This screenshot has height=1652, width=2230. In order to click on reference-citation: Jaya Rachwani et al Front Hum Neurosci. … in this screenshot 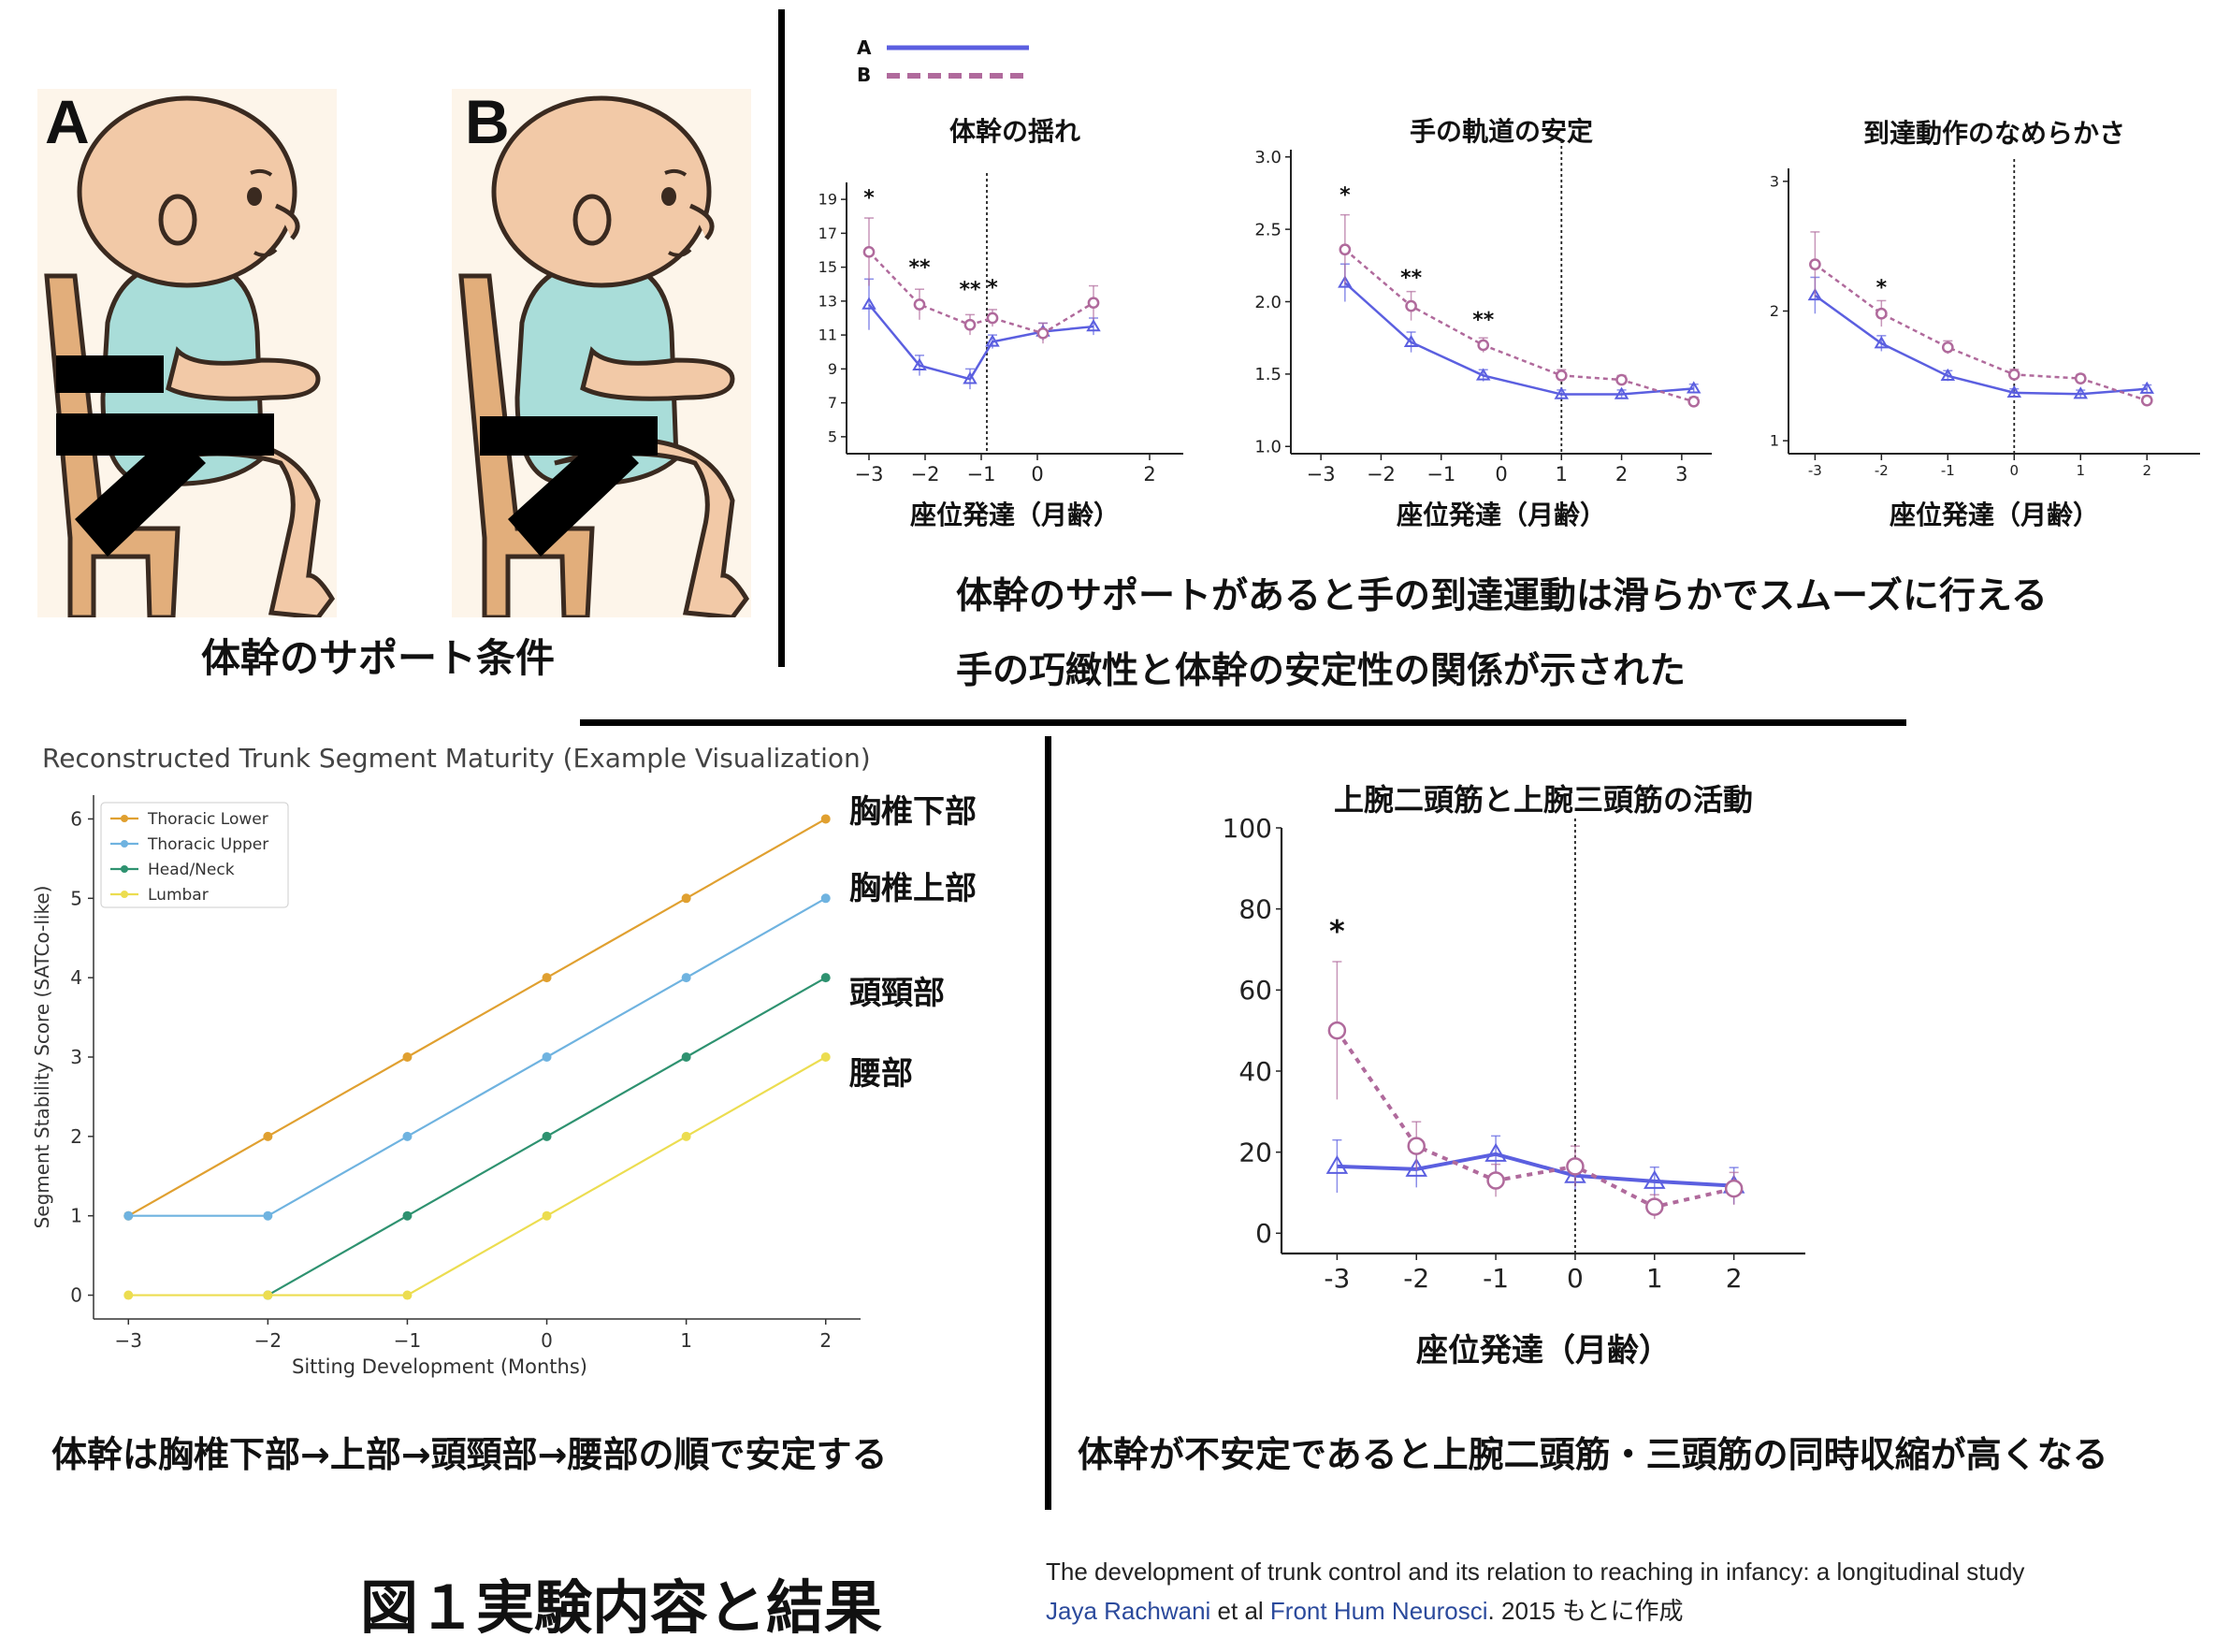, I will do `click(1535, 1609)`.